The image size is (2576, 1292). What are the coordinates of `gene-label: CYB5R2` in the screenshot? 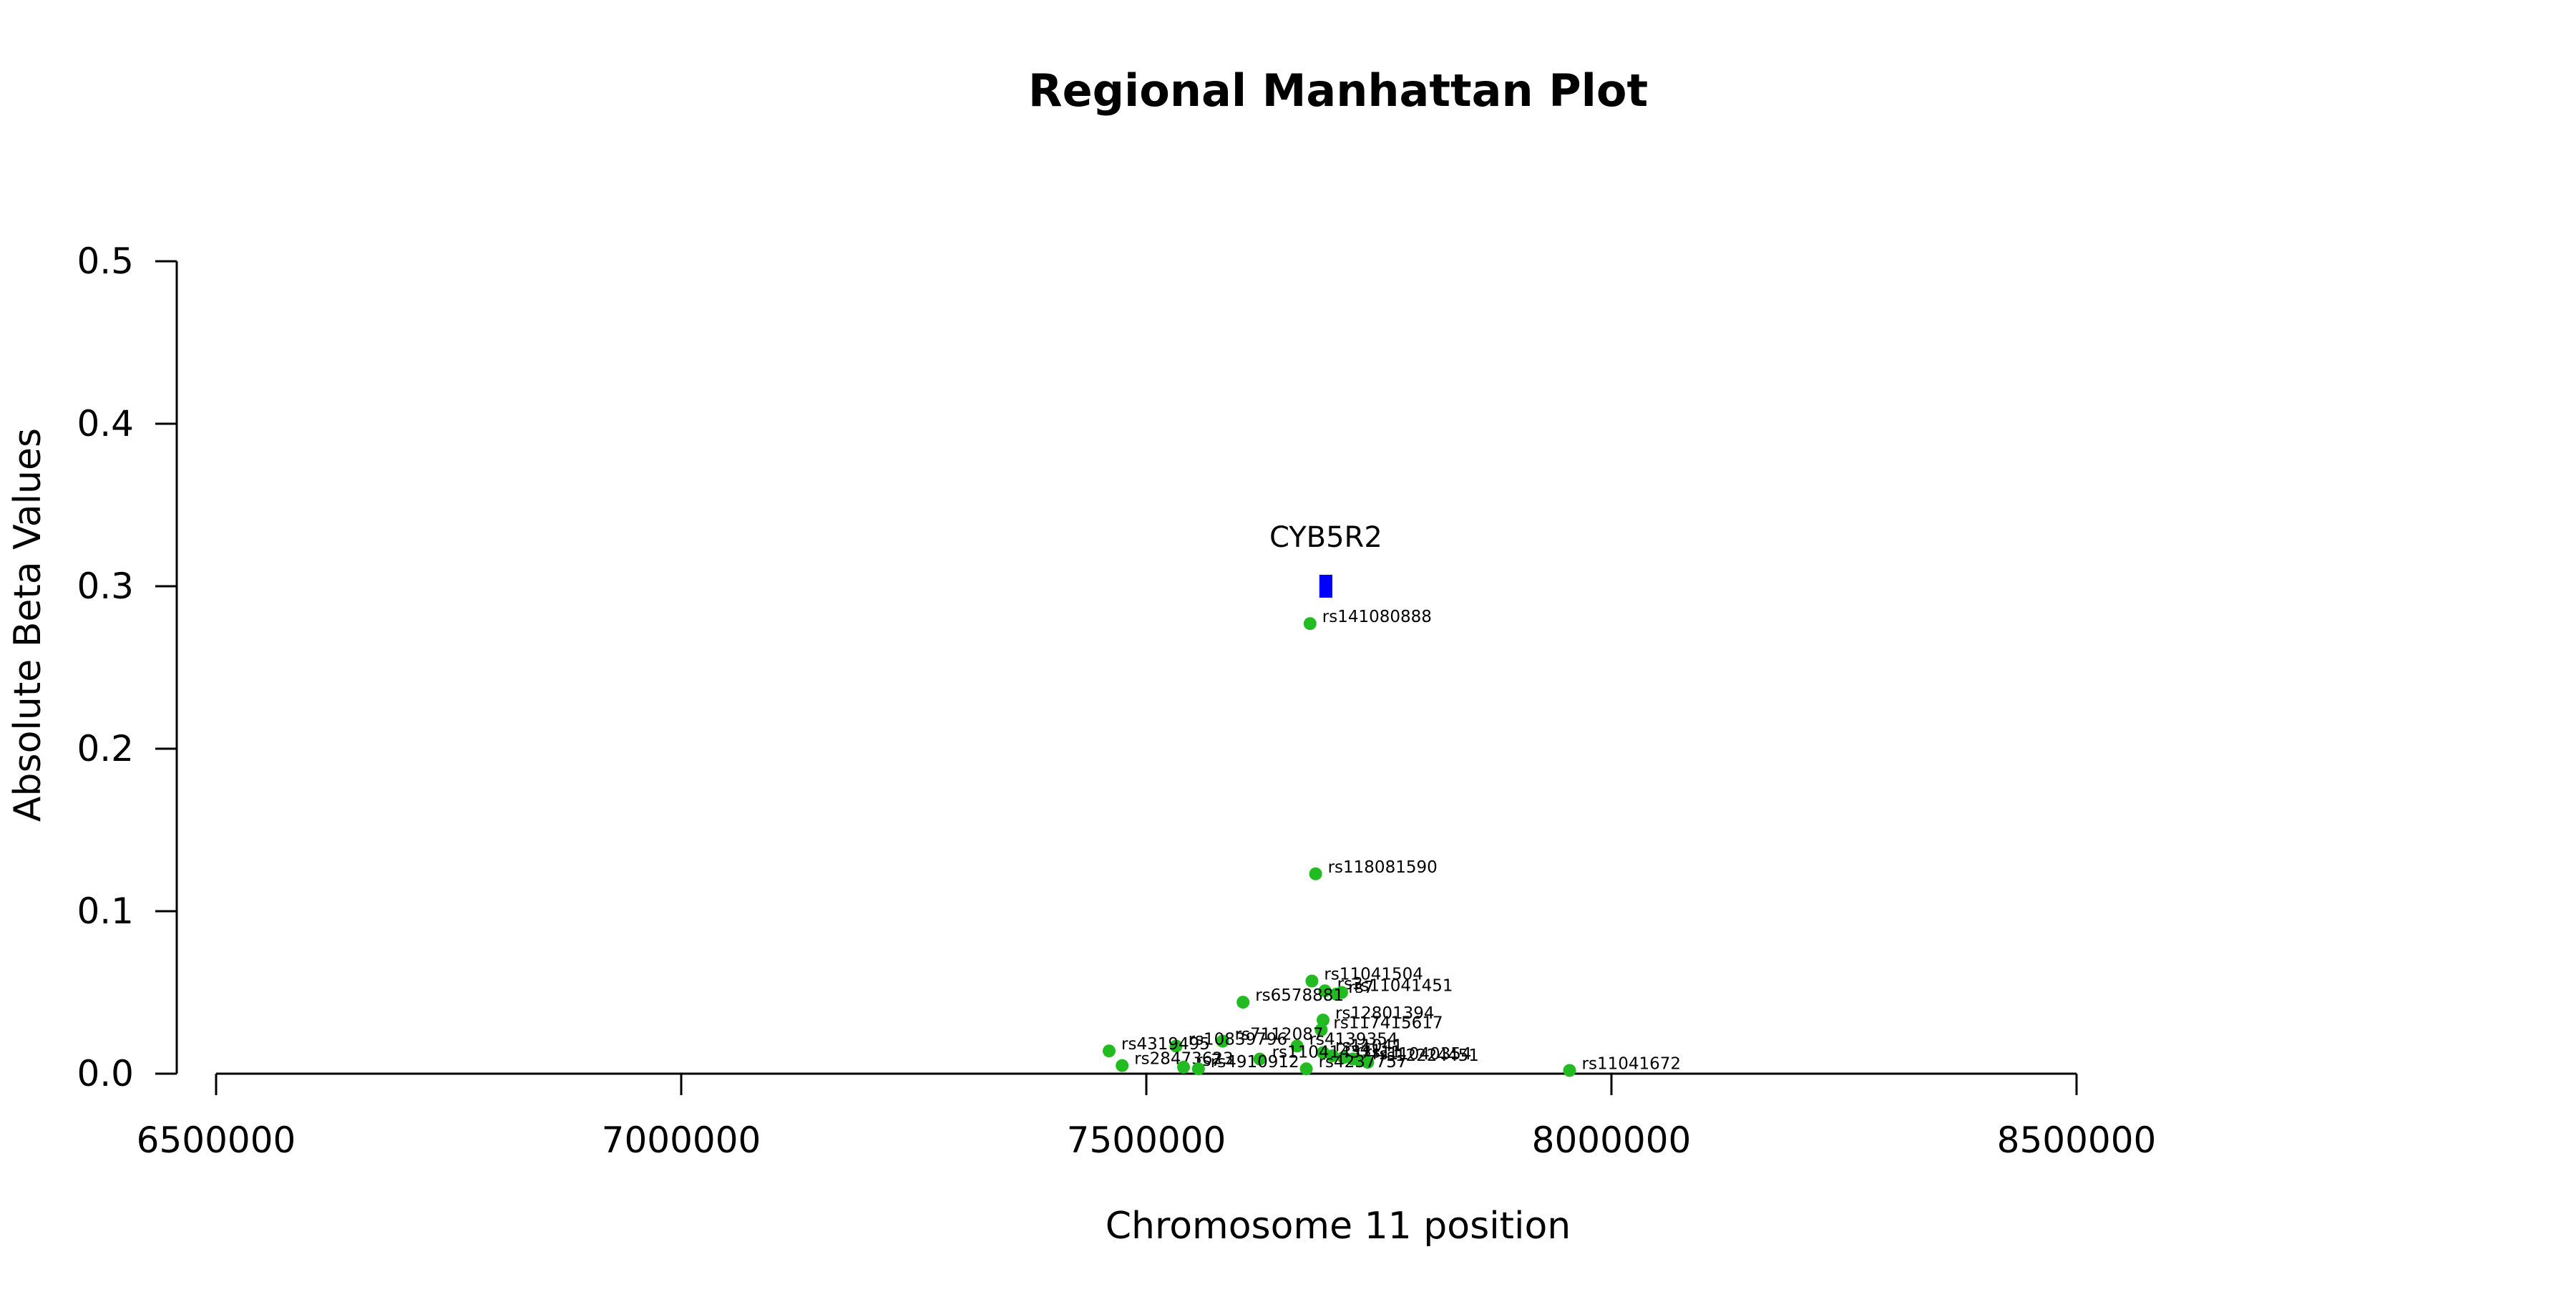 It's located at (1325, 537).